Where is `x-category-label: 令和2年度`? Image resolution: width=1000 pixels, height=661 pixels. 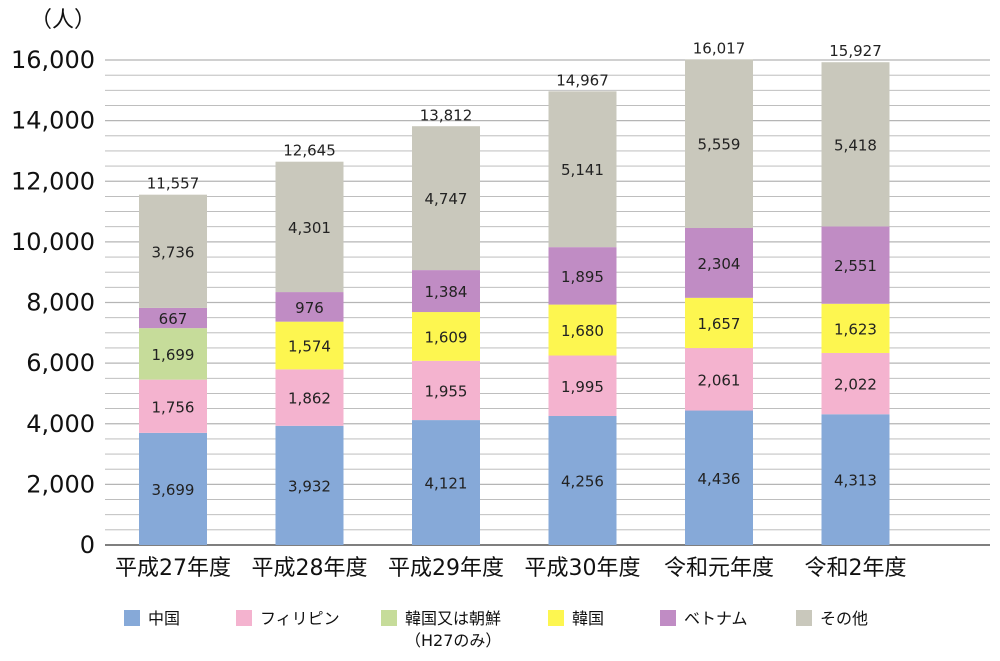
x-category-label: 令和2年度 is located at coordinates (856, 568).